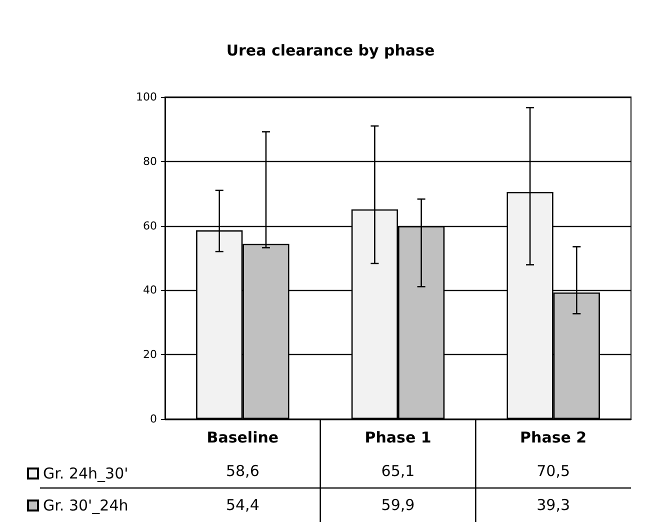 The image size is (661, 529). What do you see at coordinates (398, 505) in the screenshot?
I see `data-label: 59,9` at bounding box center [398, 505].